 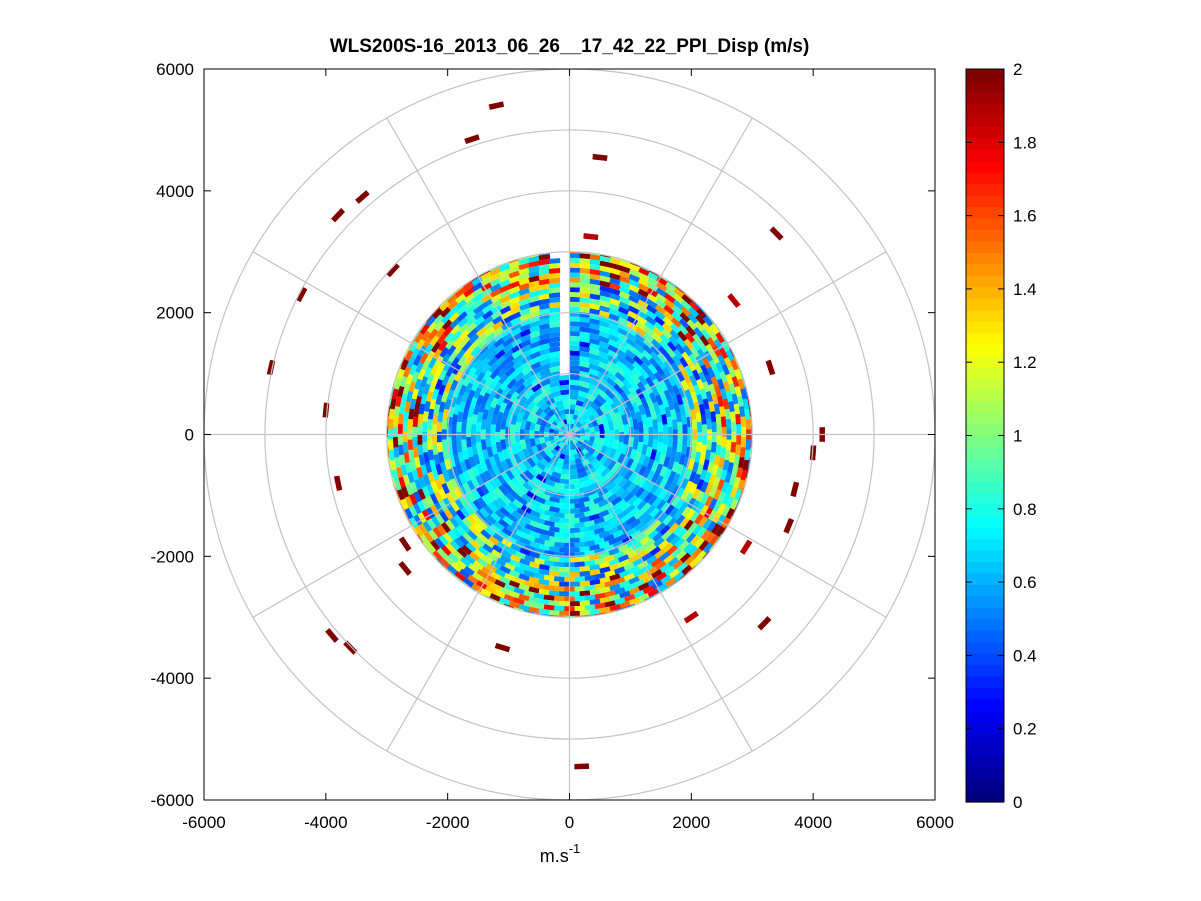 What do you see at coordinates (172, 556) in the screenshot?
I see `y-tick-label: -2000` at bounding box center [172, 556].